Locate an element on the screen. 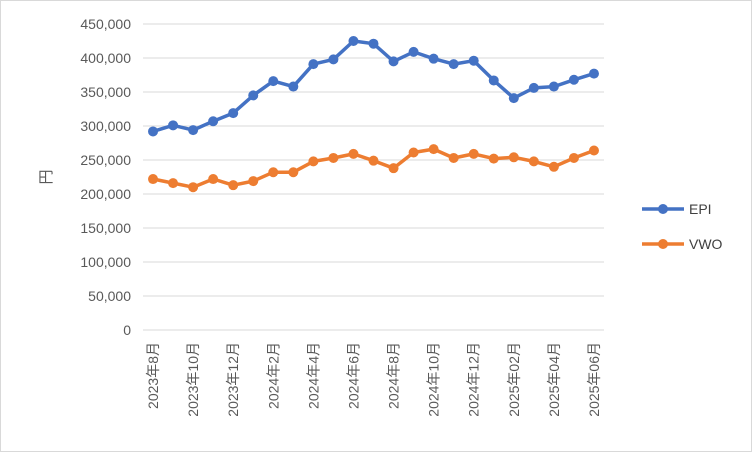  y-tick-label: 400,000 is located at coordinates (105, 58).